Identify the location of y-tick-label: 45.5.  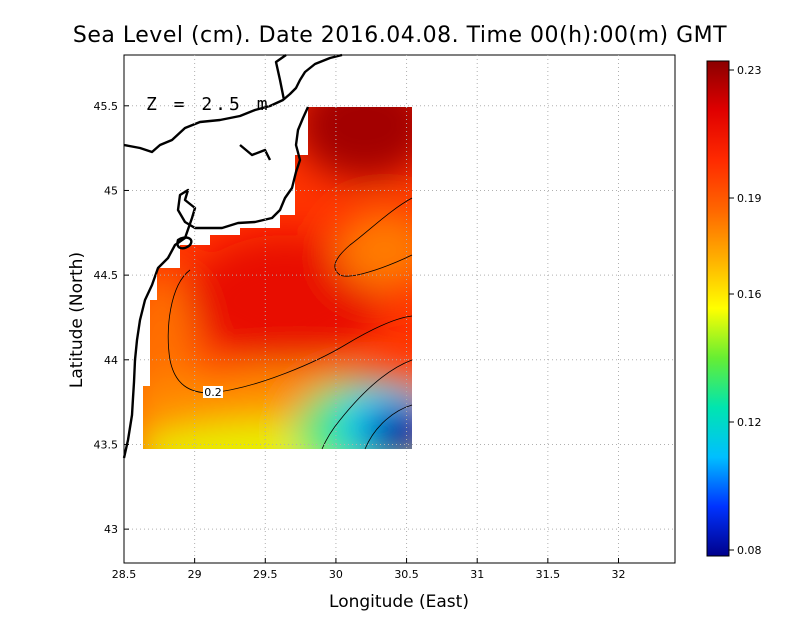
(106, 106).